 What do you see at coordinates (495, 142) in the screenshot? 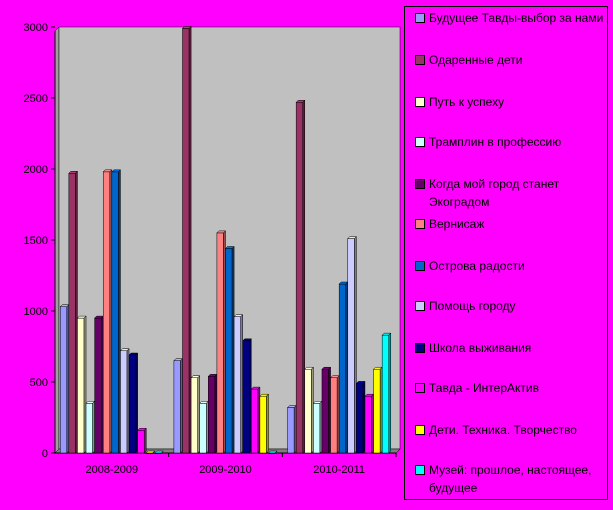
I see `legend-label: Трамплин в профессию` at bounding box center [495, 142].